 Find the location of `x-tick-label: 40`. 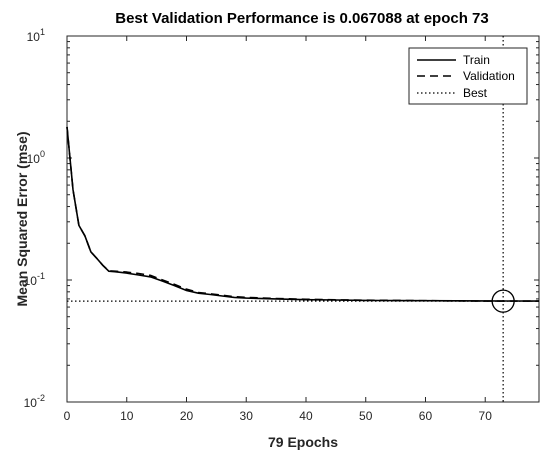

x-tick-label: 40 is located at coordinates (306, 416).